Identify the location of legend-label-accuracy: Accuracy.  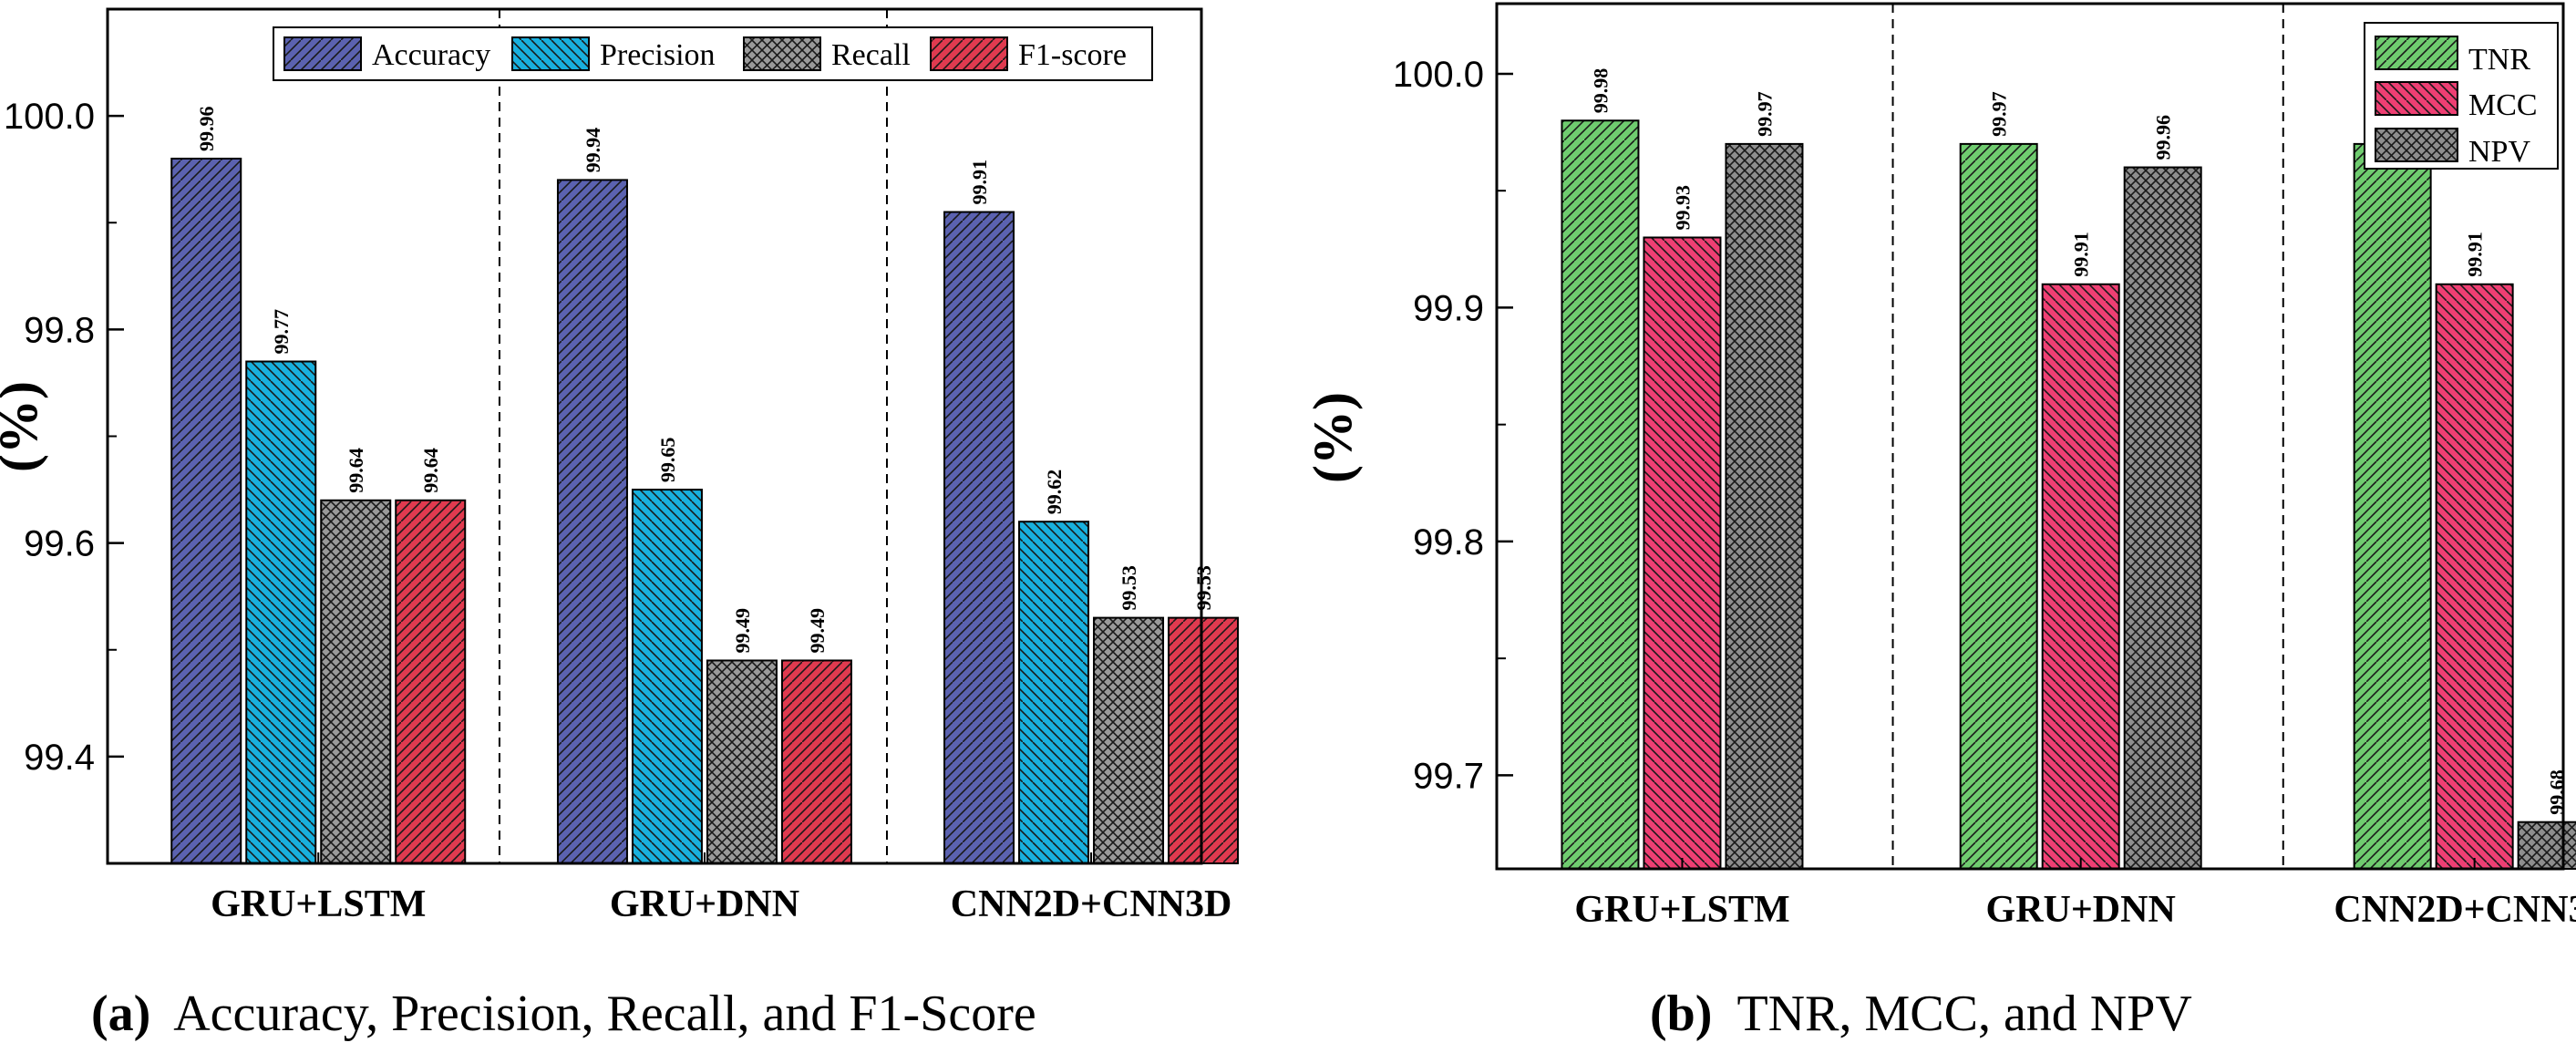
(431, 55).